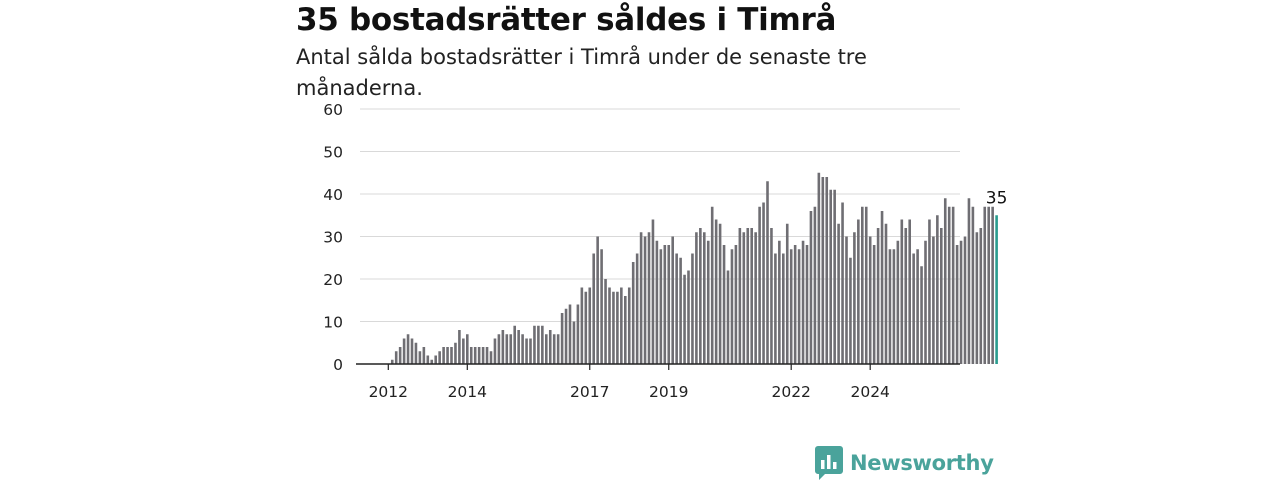 The image size is (1280, 480). What do you see at coordinates (629, 382) in the screenshot?
I see `x-axis-ticks: 2012 2014 2017 2019 2022 2024` at bounding box center [629, 382].